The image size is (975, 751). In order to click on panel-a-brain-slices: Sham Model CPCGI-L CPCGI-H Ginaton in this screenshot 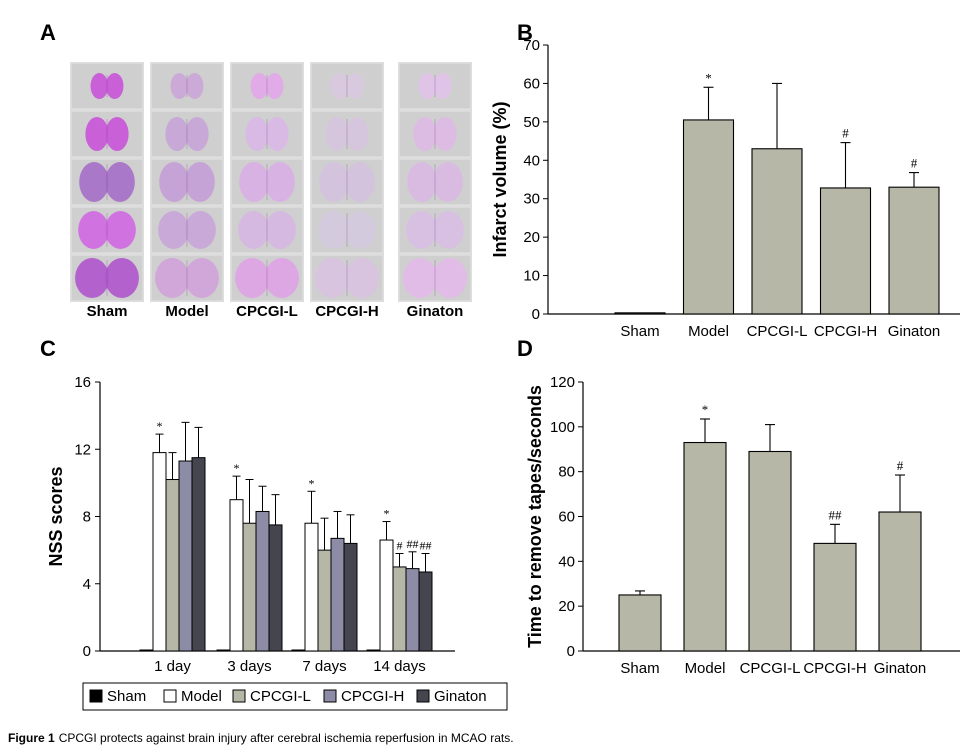, I will do `click(271, 191)`.